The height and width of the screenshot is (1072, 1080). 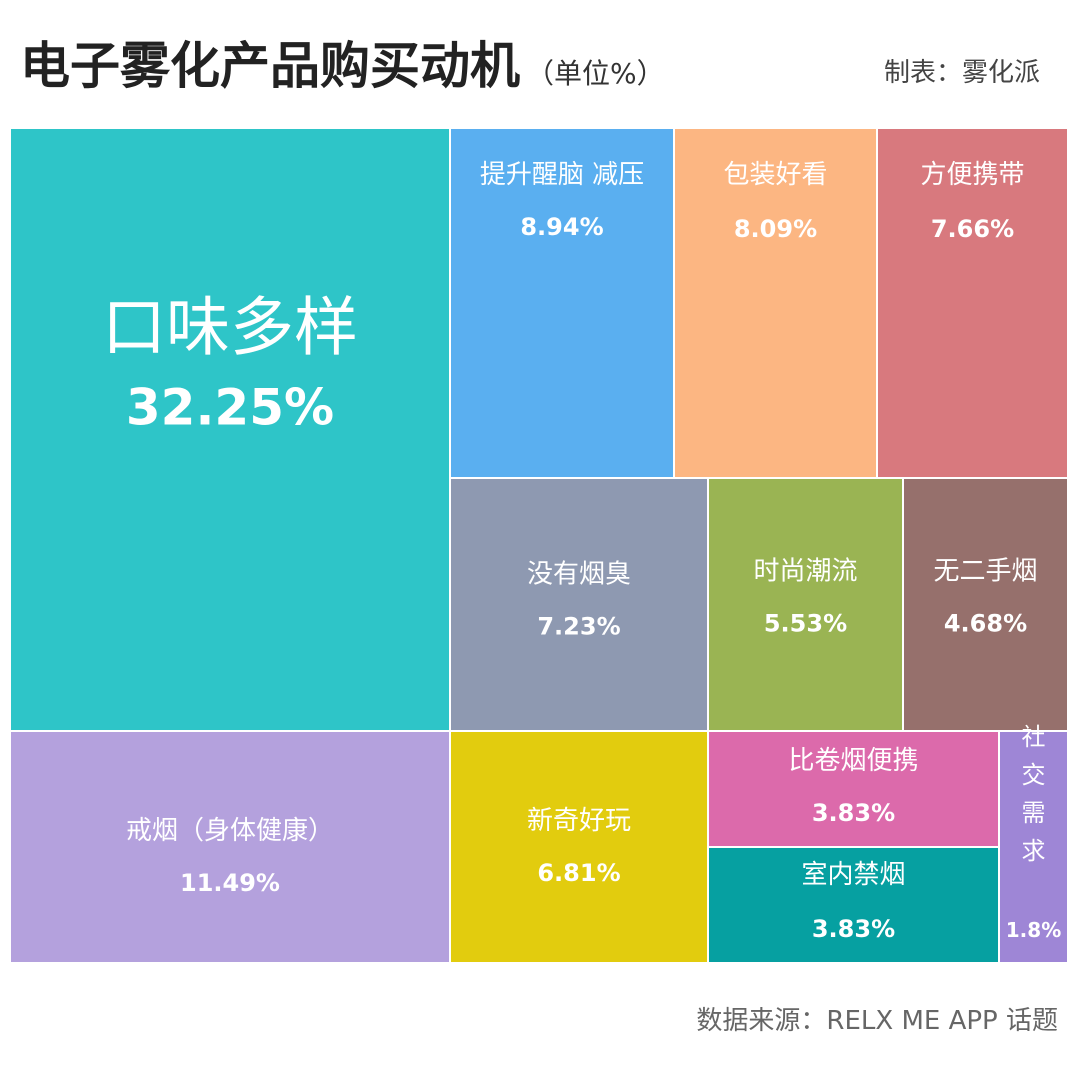 I want to click on credit-text: 制表：雾化派, so click(x=961, y=73).